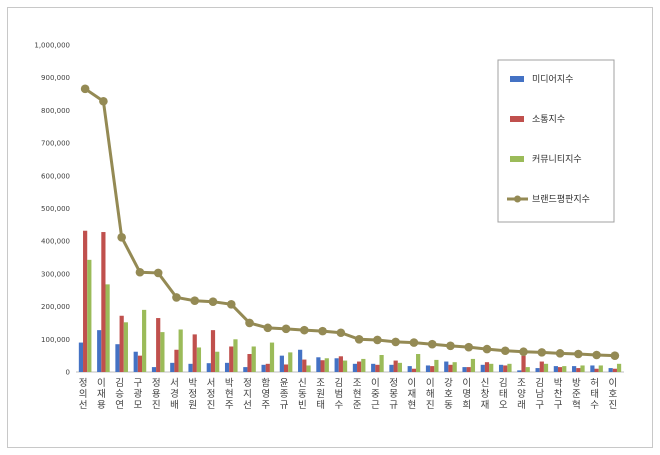  What do you see at coordinates (517, 199) in the screenshot?
I see `legend-swatch-point` at bounding box center [517, 199].